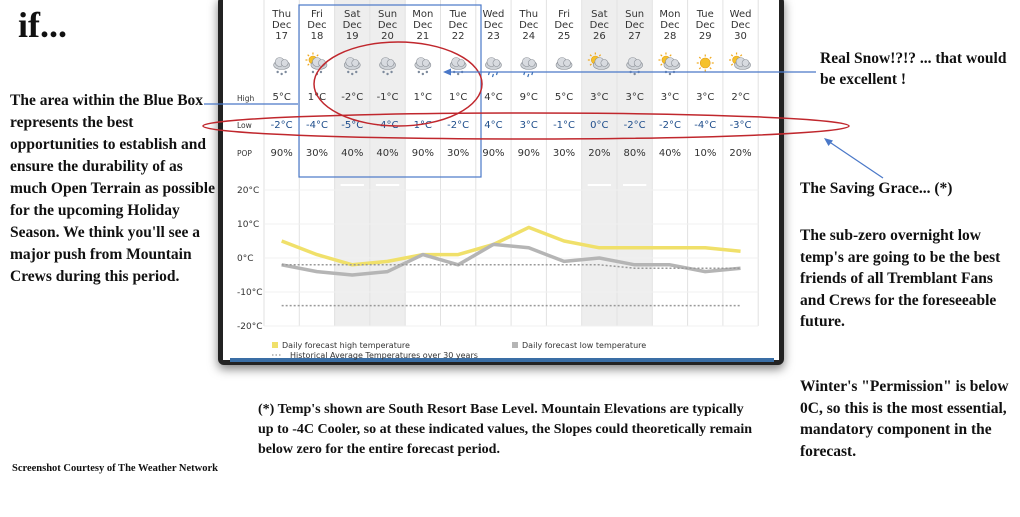 Image resolution: width=1020 pixels, height=517 pixels. Describe the element at coordinates (352, 125) in the screenshot. I see `low-temp-value: -5°C` at that location.